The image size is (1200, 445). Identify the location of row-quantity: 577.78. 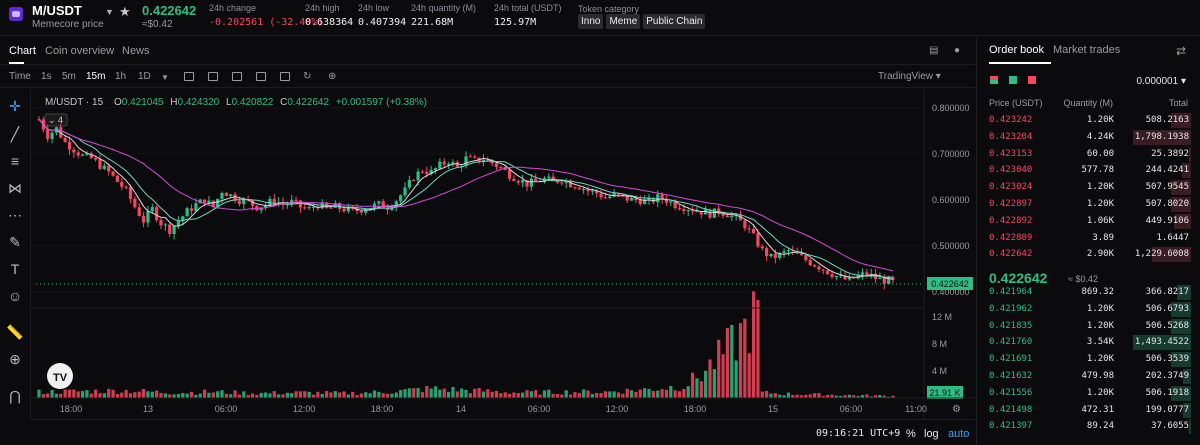
(1097, 170).